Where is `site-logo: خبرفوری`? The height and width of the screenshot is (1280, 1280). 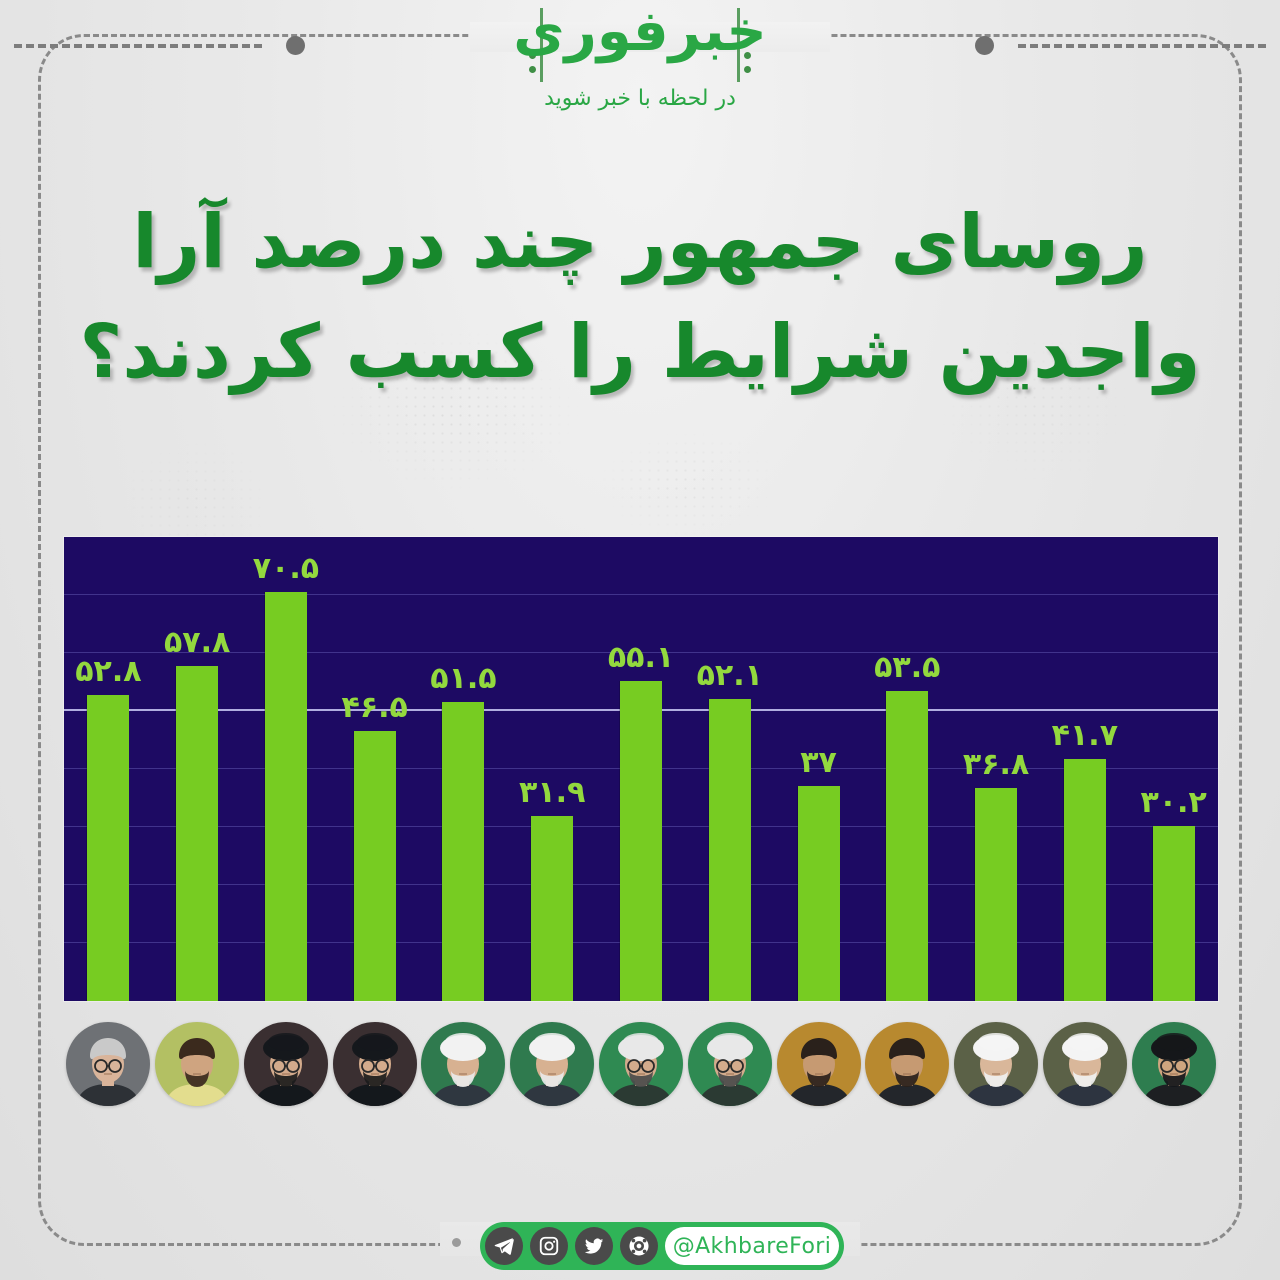
site-logo: خبرفوری is located at coordinates (640, 32).